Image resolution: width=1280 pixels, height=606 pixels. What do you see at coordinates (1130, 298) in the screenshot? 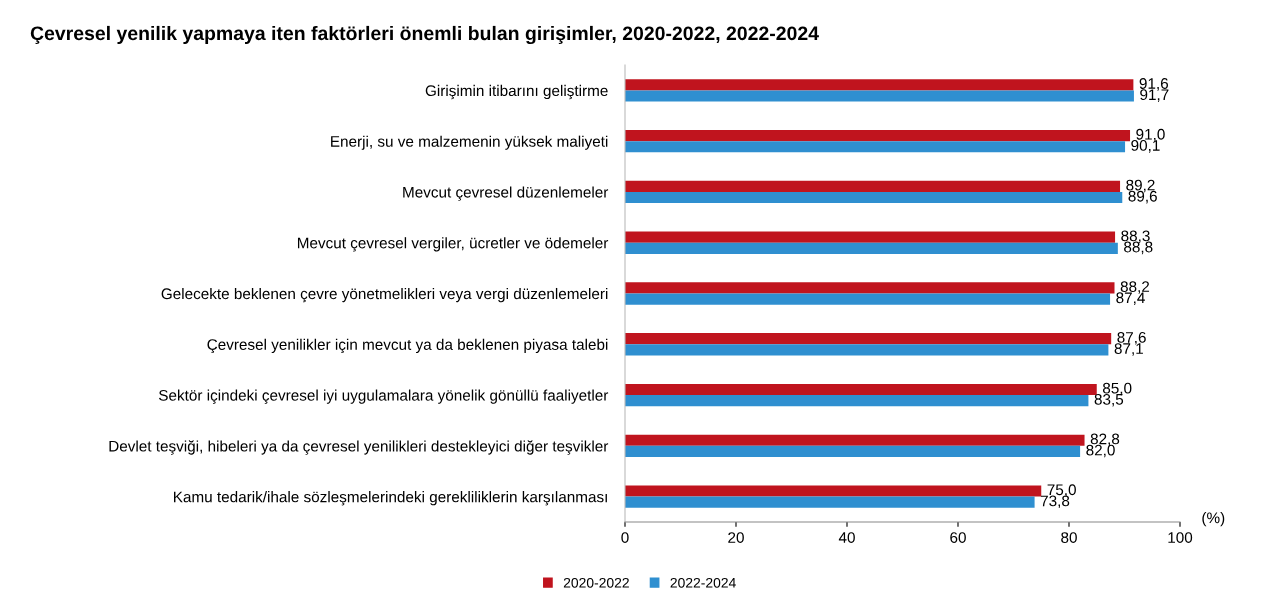
I see `data-label: 87,4` at bounding box center [1130, 298].